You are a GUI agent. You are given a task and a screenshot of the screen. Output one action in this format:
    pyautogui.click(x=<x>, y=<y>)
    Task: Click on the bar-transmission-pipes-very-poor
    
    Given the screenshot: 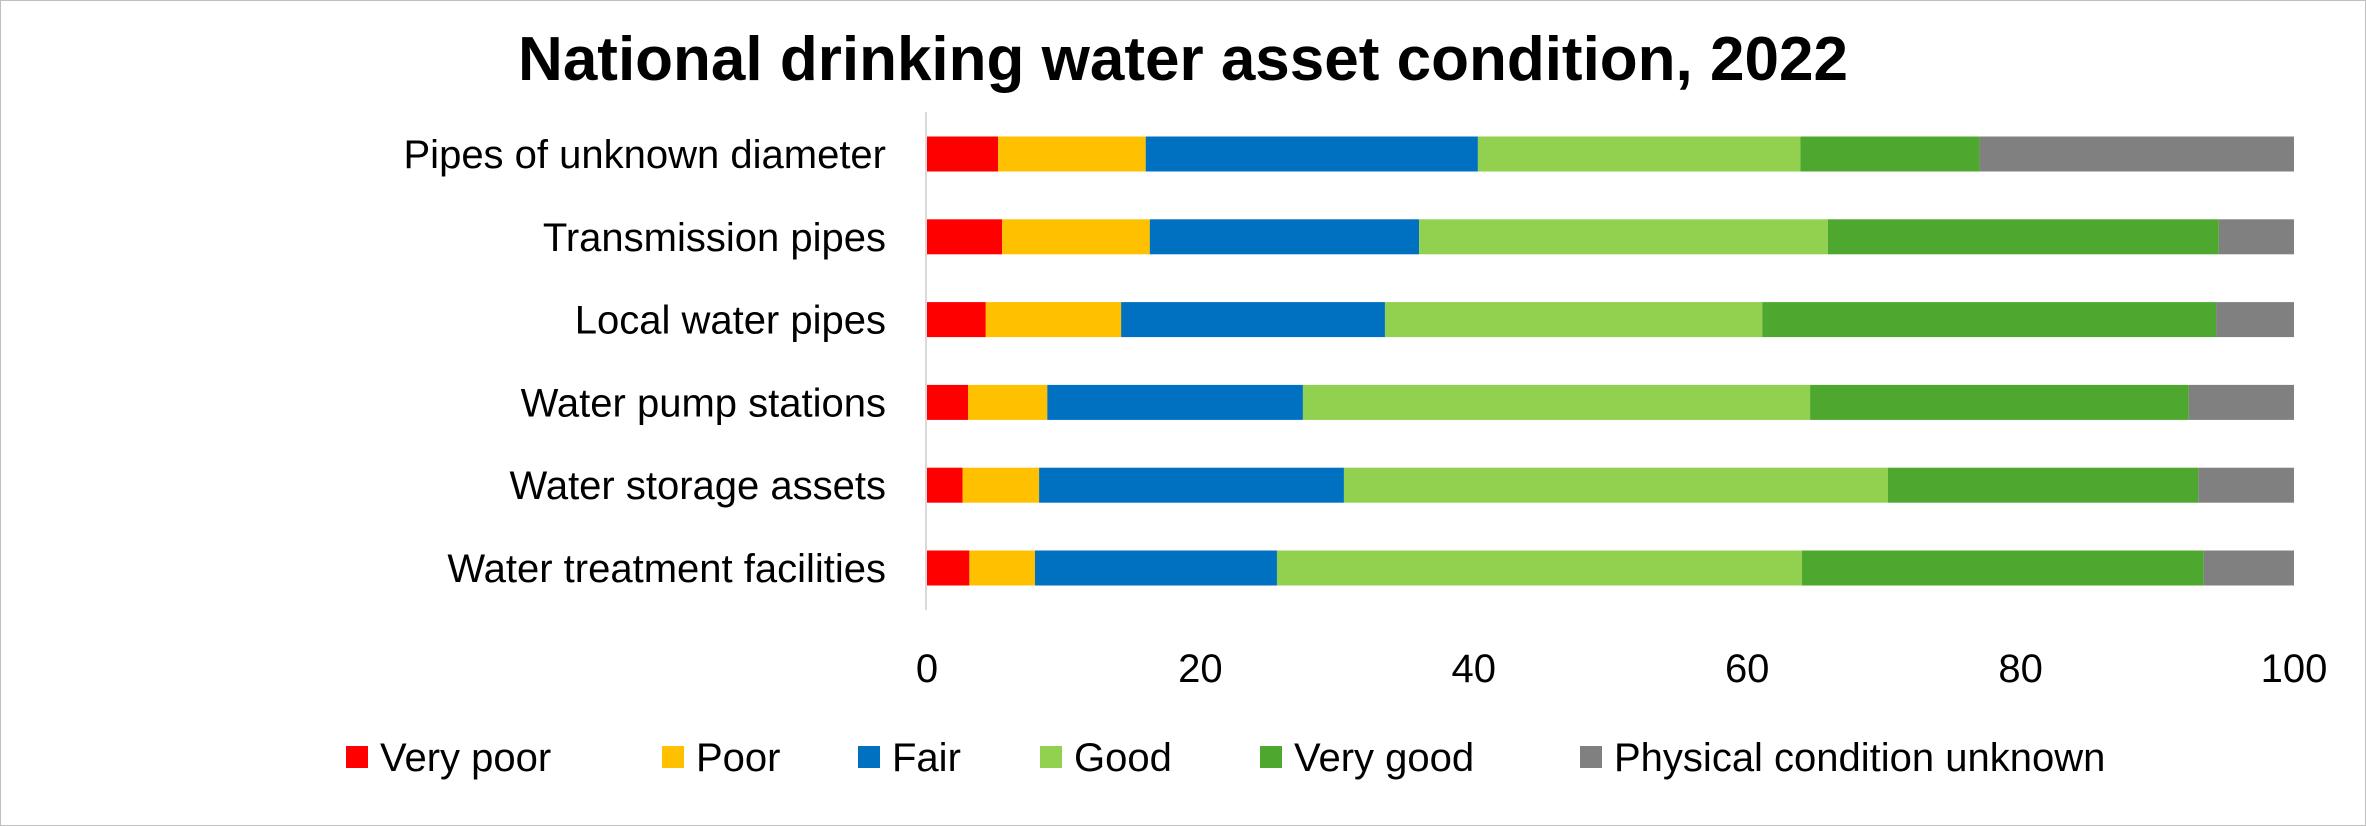 What is the action you would take?
    pyautogui.click(x=965, y=237)
    